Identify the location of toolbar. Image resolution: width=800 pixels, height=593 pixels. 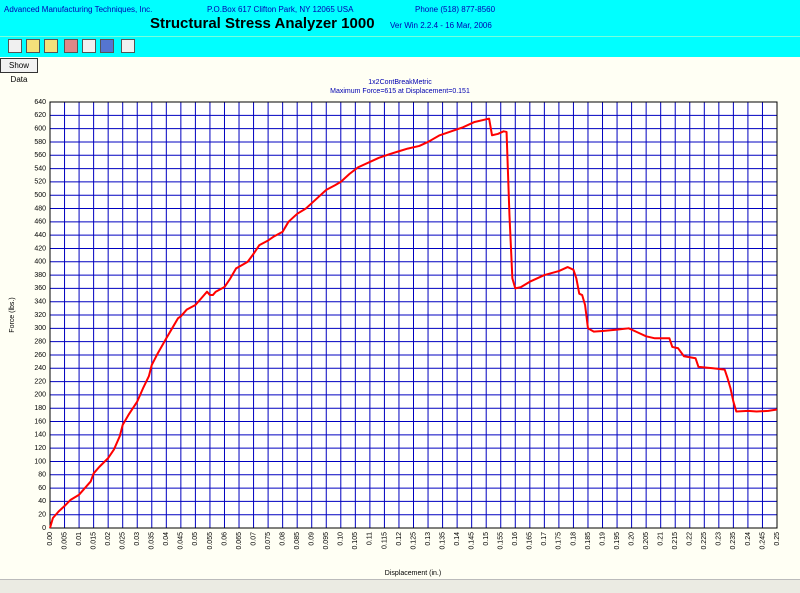
(400, 46).